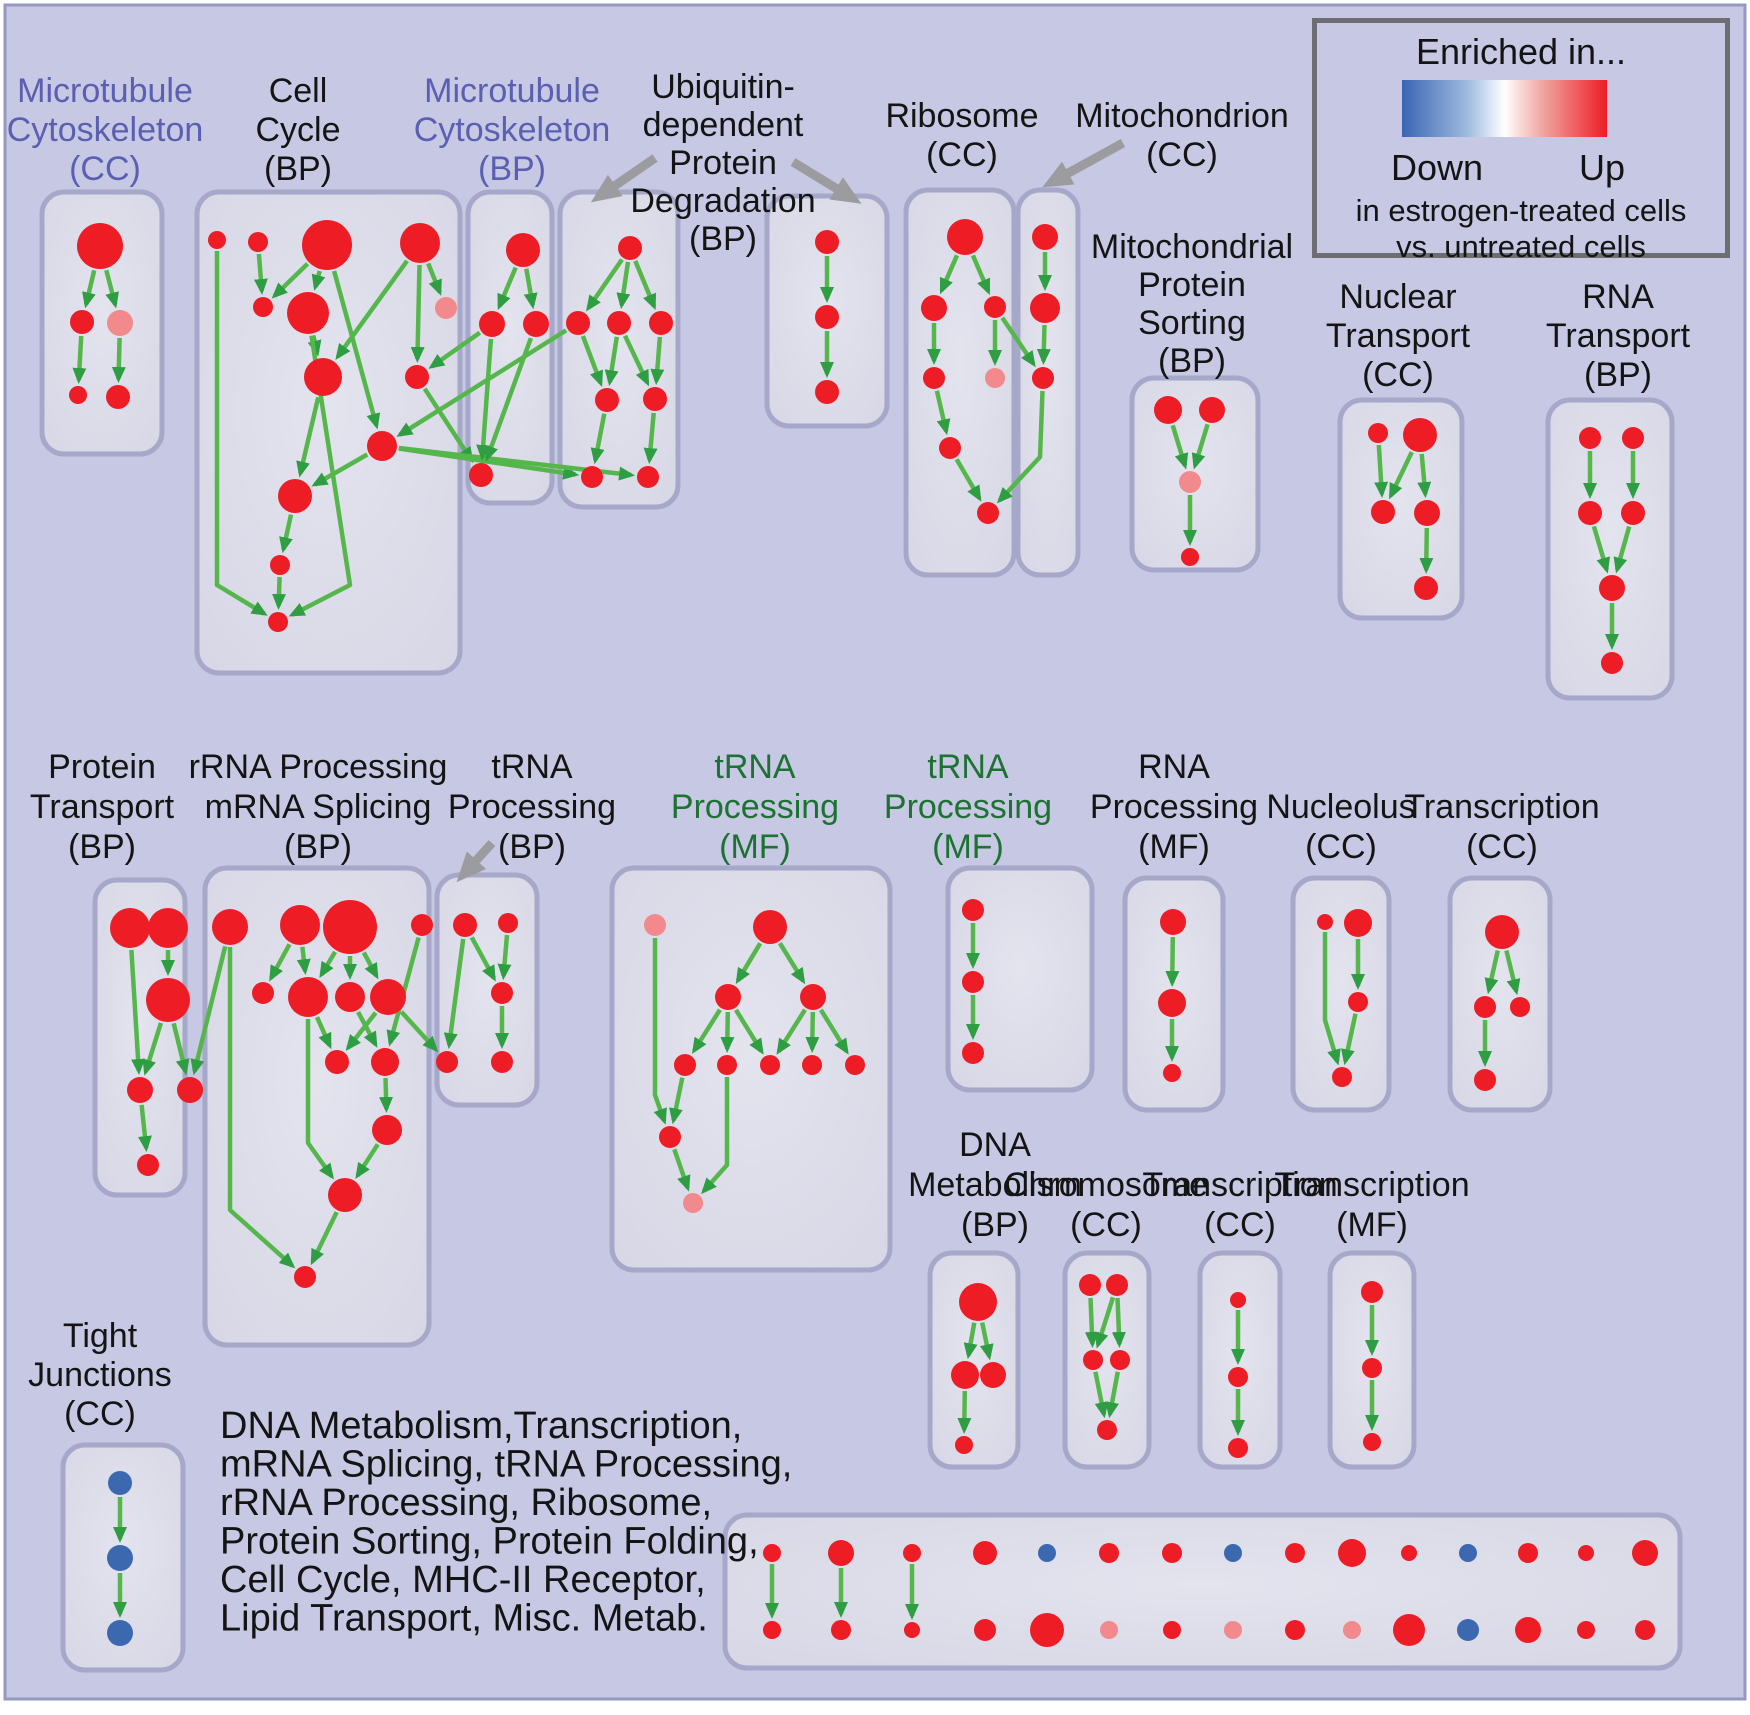 This screenshot has width=1750, height=1715. What do you see at coordinates (1352, 1553) in the screenshot?
I see `go-node-bt10` at bounding box center [1352, 1553].